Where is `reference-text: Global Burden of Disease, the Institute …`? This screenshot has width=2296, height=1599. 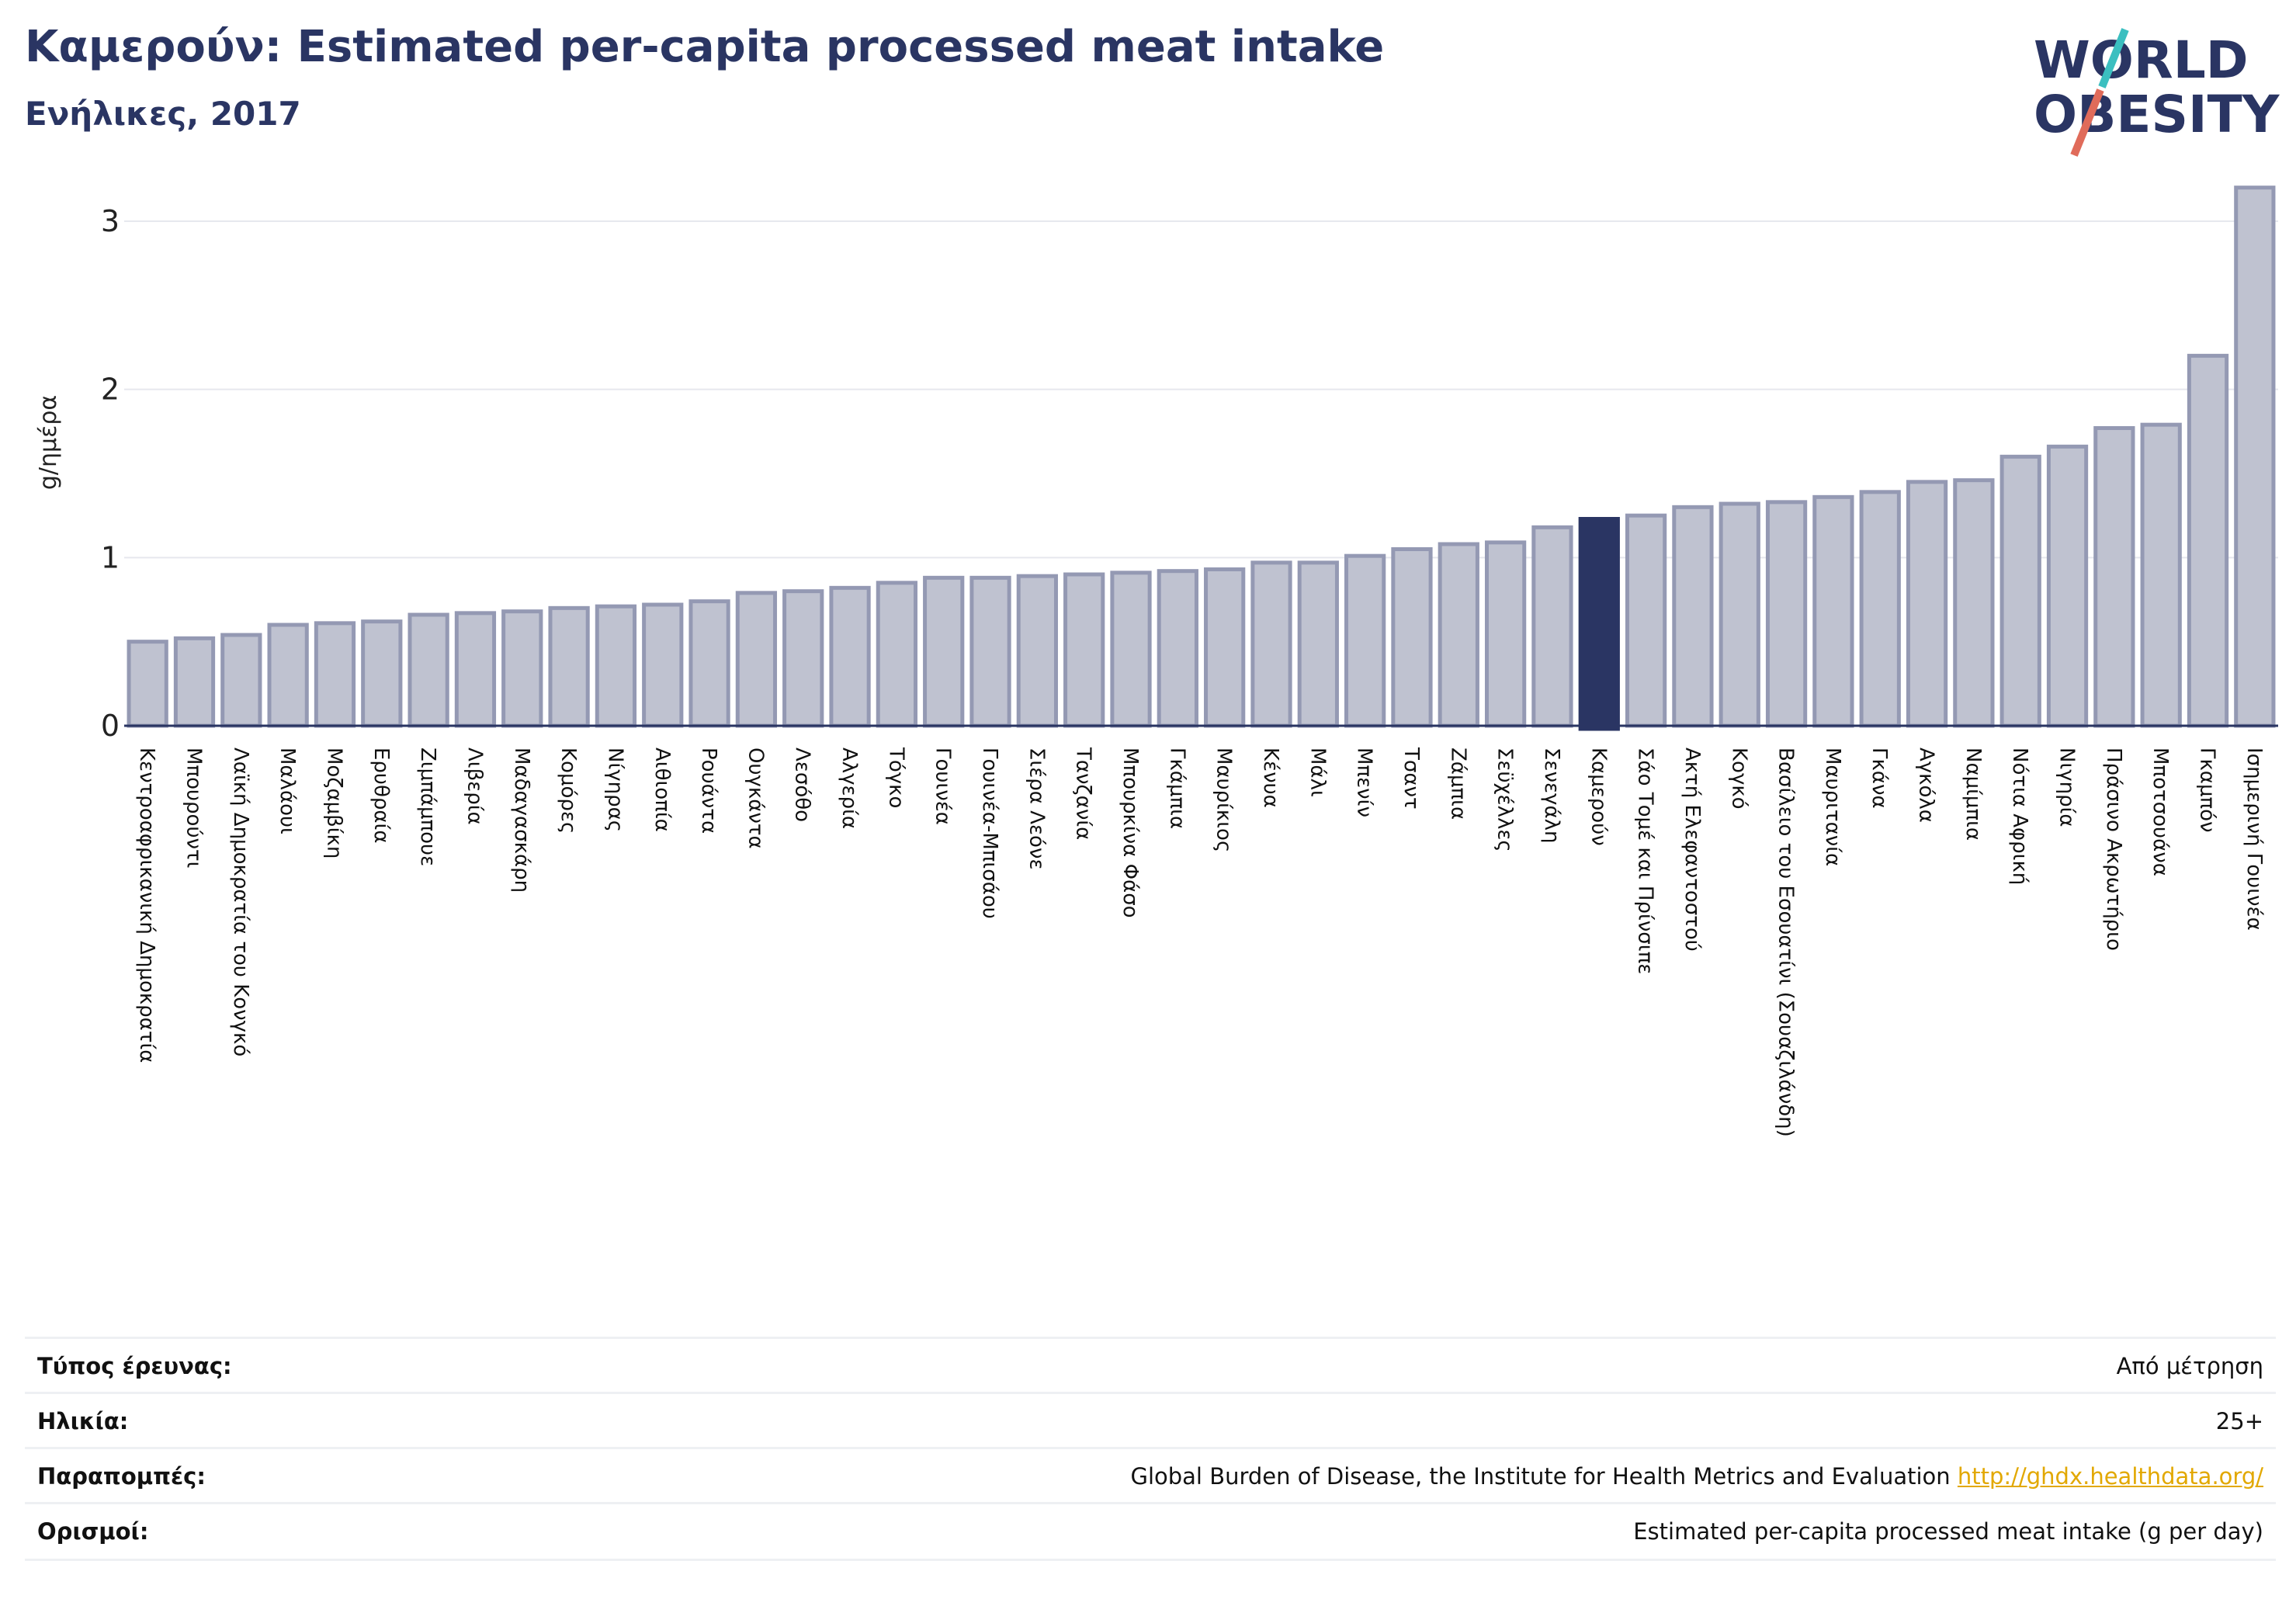
reference-text: Global Burden of Disease, the Institute … is located at coordinates (1540, 1476).